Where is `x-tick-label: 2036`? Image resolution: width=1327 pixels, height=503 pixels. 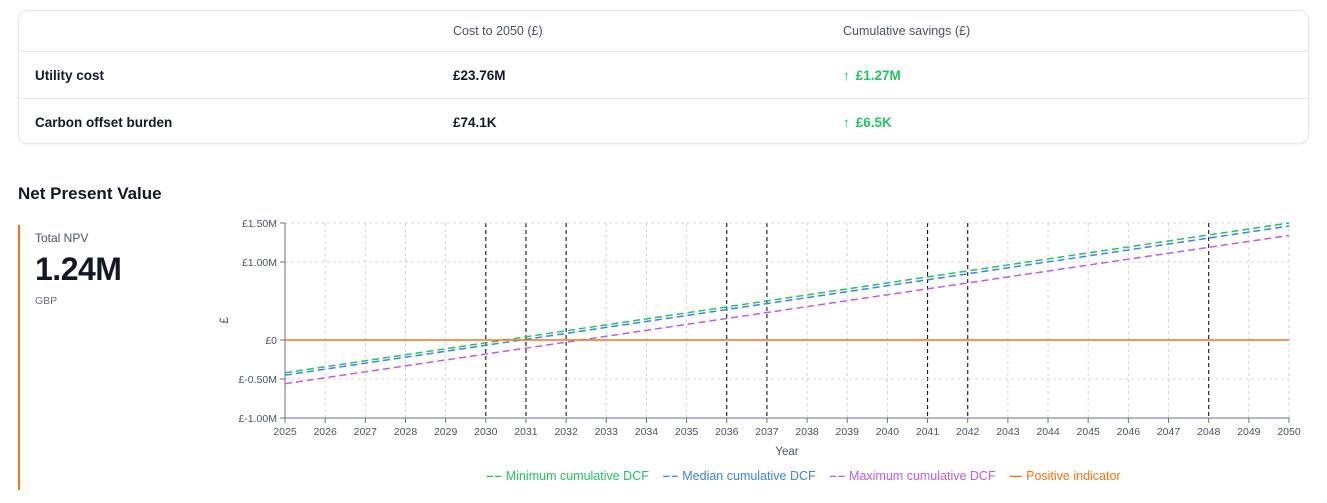
x-tick-label: 2036 is located at coordinates (727, 432).